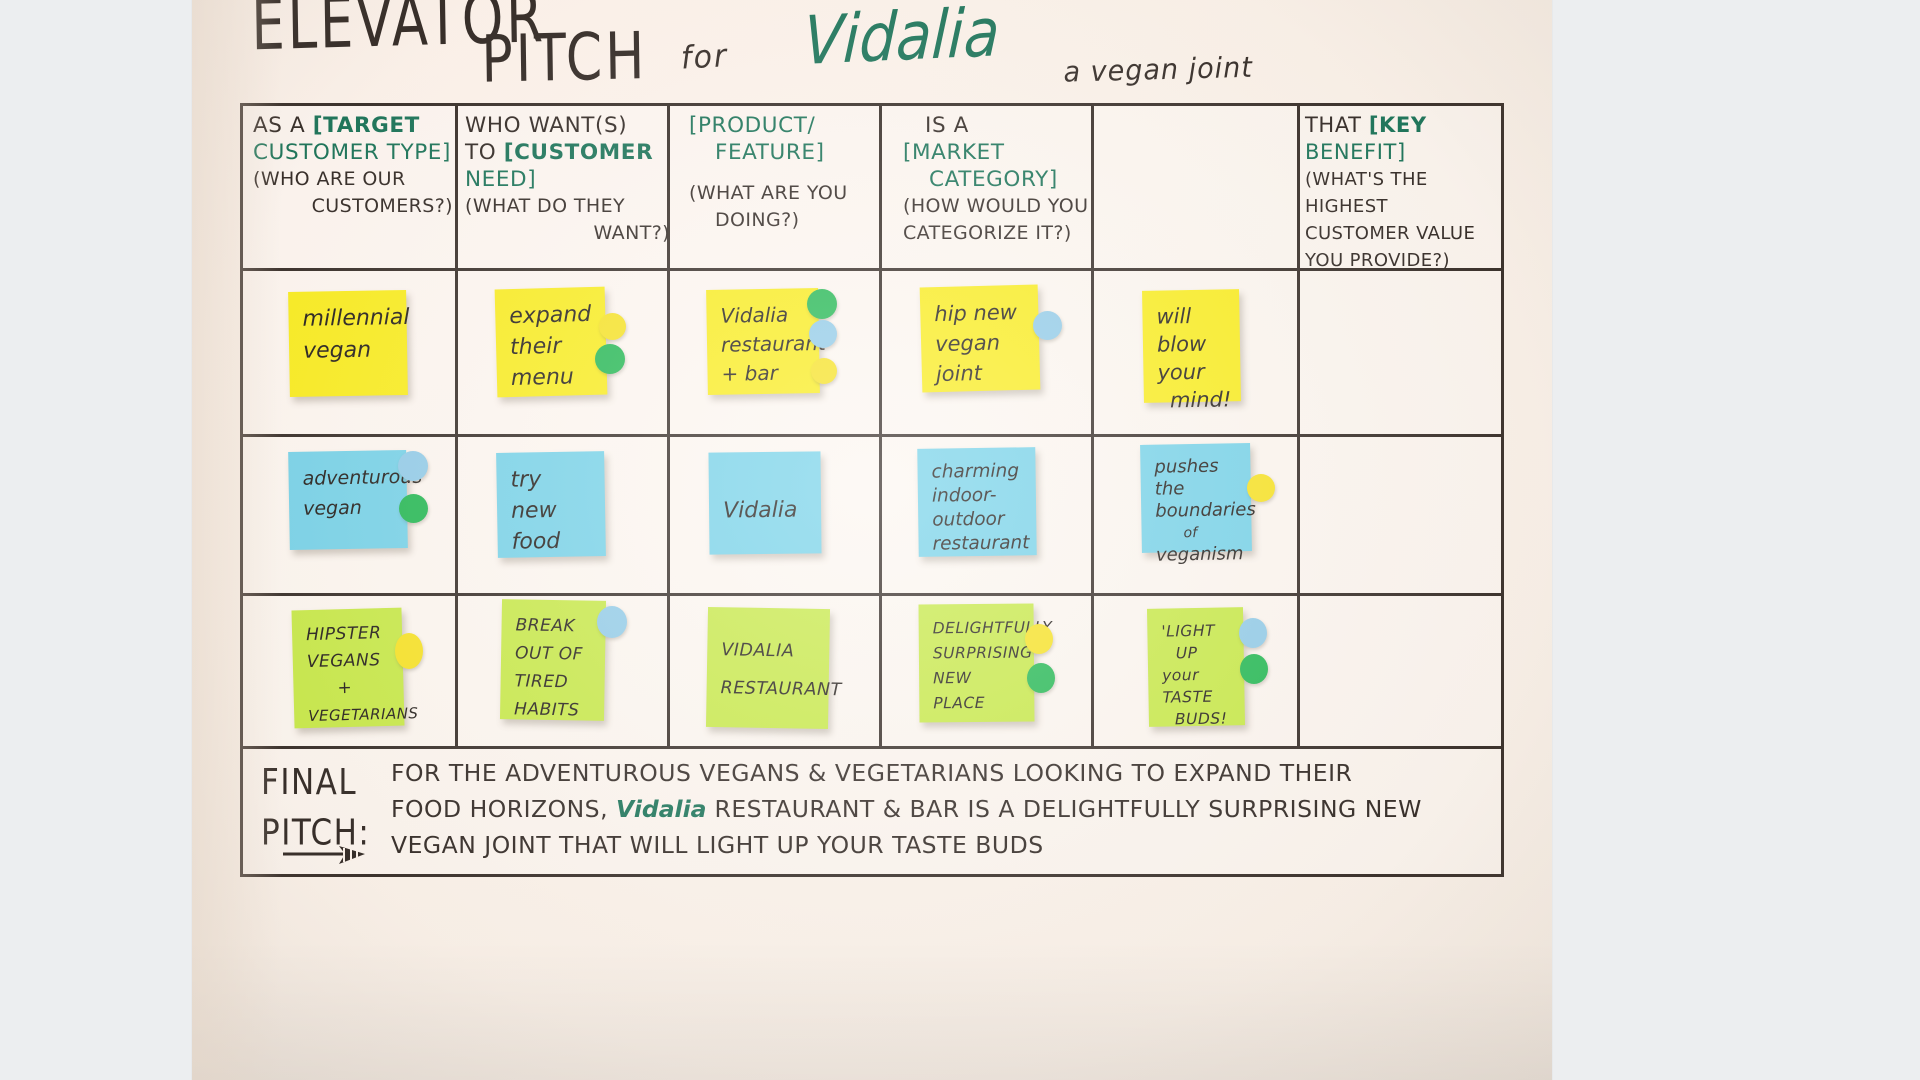 The width and height of the screenshot is (1920, 1080). What do you see at coordinates (551, 504) in the screenshot?
I see `sticky-note: try new food` at bounding box center [551, 504].